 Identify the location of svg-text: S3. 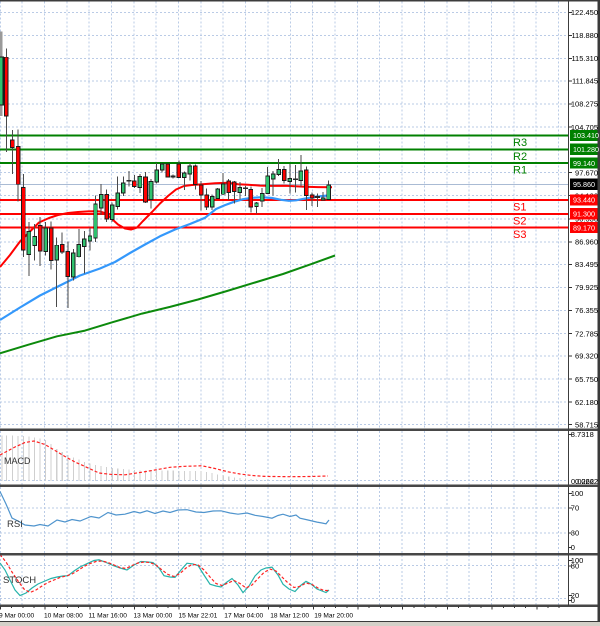
(519, 235).